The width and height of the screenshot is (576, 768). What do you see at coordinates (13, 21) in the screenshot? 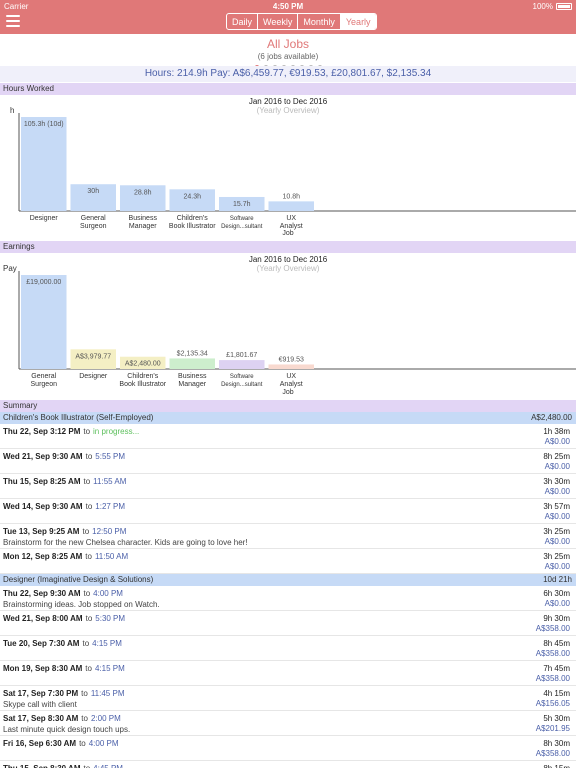
I see `hamburger-menu-icon` at bounding box center [13, 21].